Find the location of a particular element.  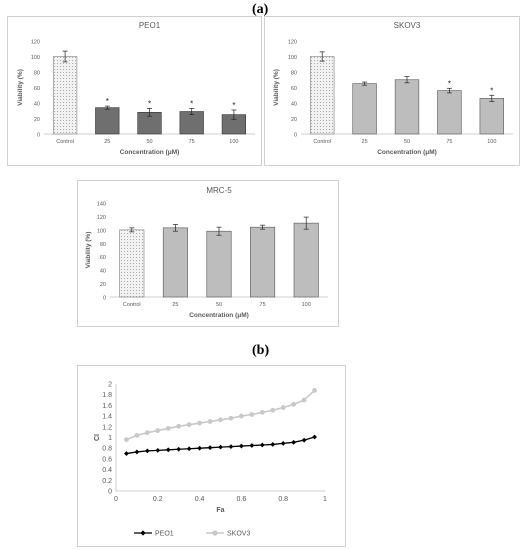

legend-label: PEO1 is located at coordinates (164, 534).